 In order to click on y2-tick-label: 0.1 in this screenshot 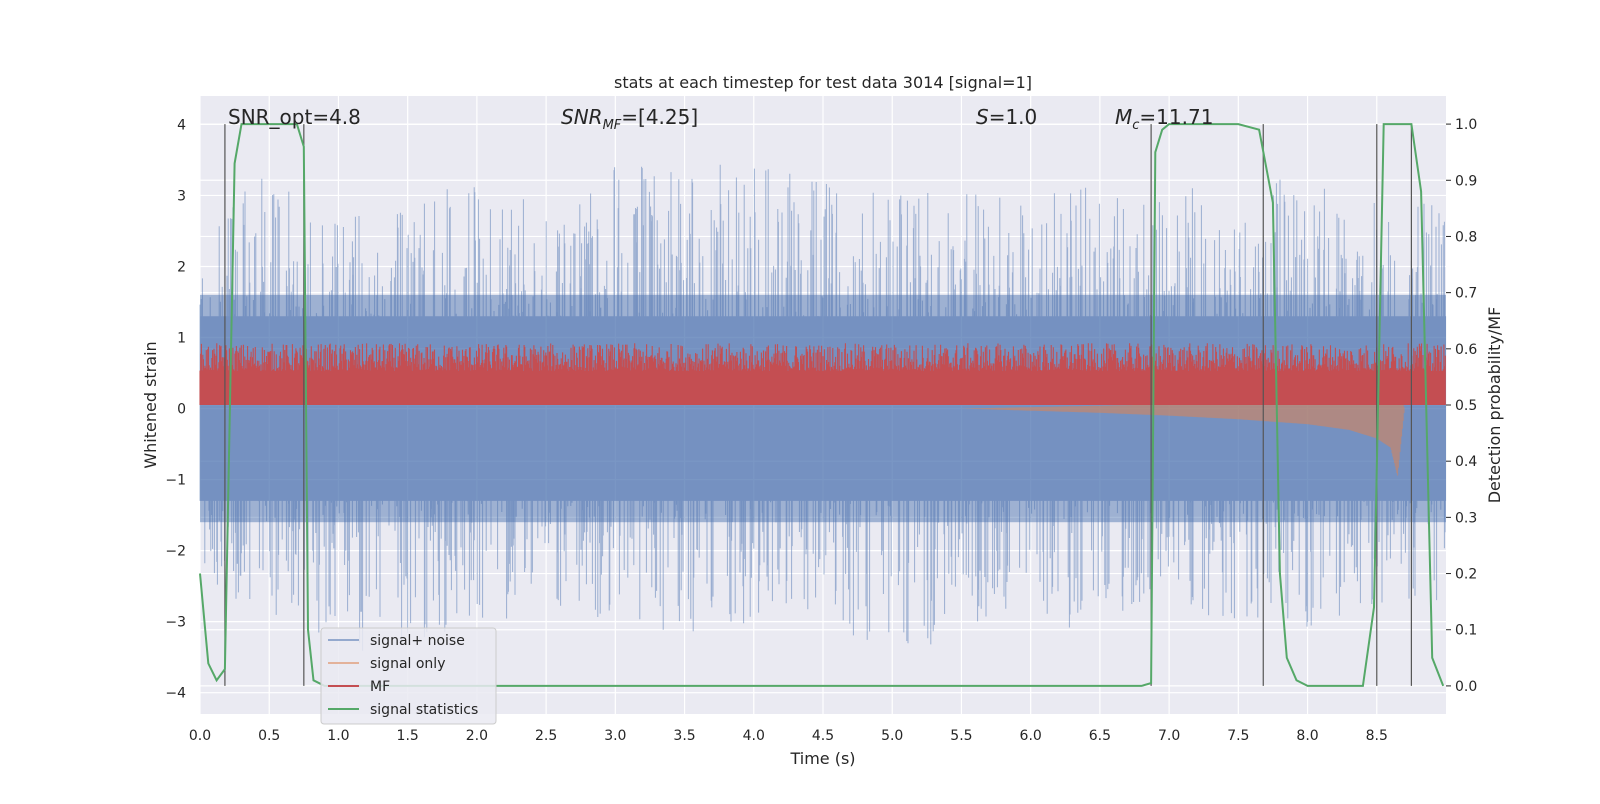, I will do `click(1466, 631)`.